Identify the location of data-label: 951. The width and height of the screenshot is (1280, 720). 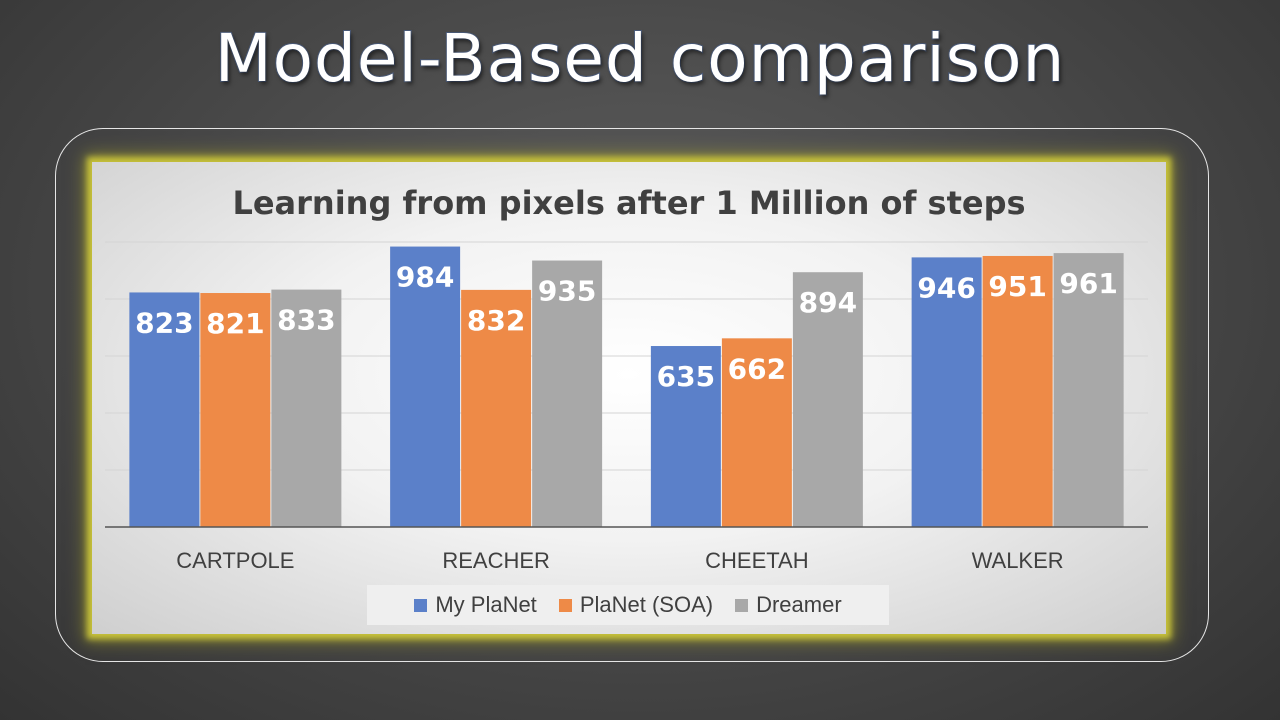
(1017, 286).